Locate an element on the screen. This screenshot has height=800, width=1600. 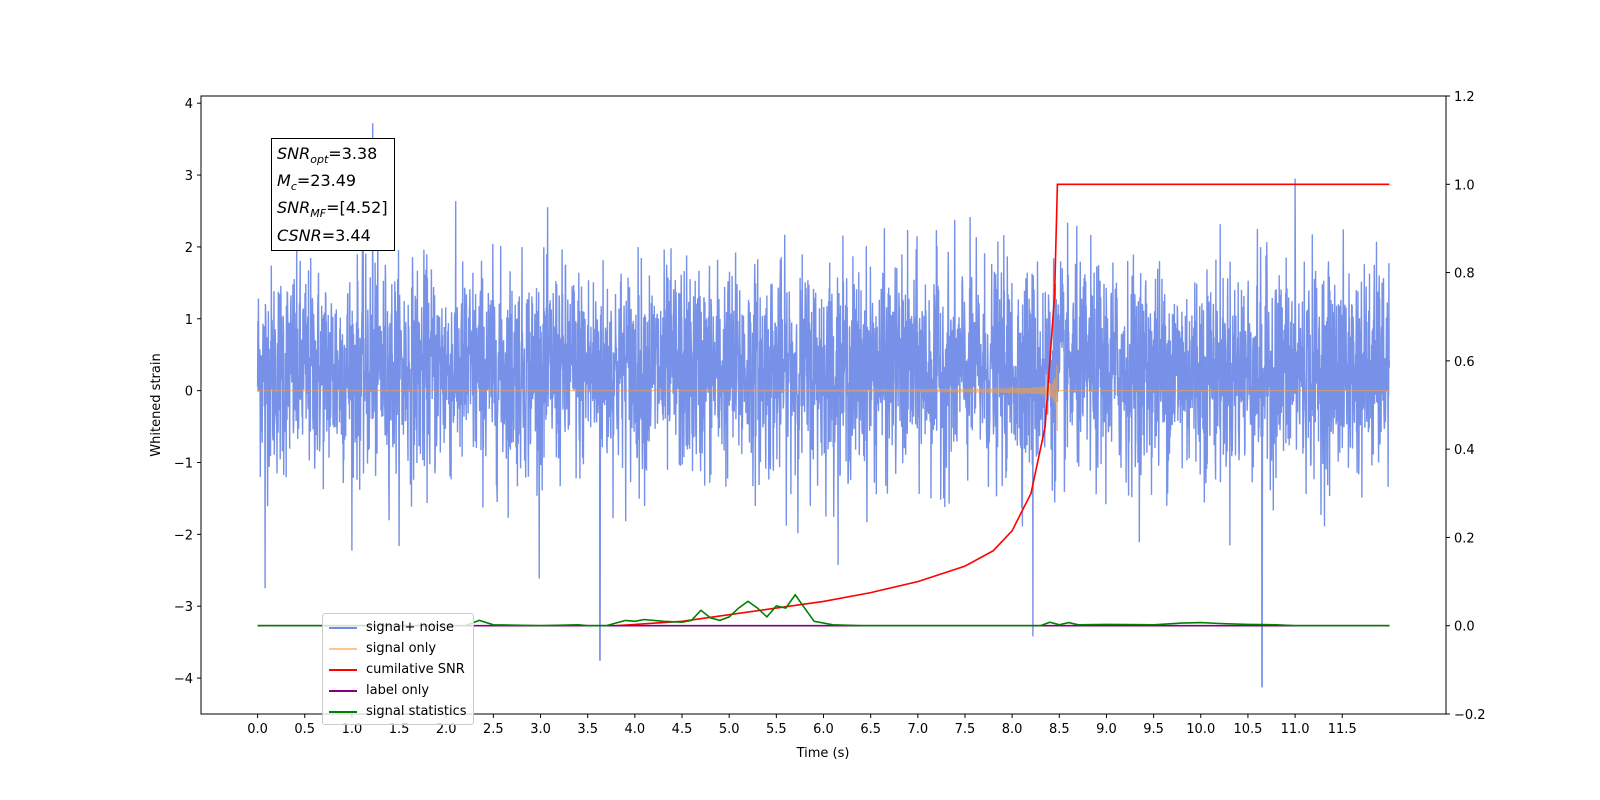
x-tick-label: 4.5 is located at coordinates (682, 729).